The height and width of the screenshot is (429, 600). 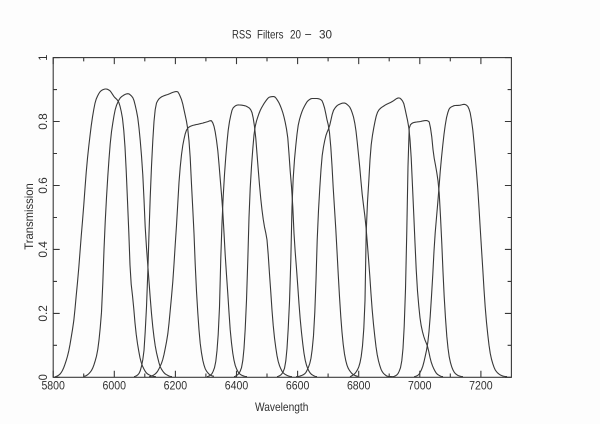 What do you see at coordinates (53, 387) in the screenshot?
I see `svg-text: 5800` at bounding box center [53, 387].